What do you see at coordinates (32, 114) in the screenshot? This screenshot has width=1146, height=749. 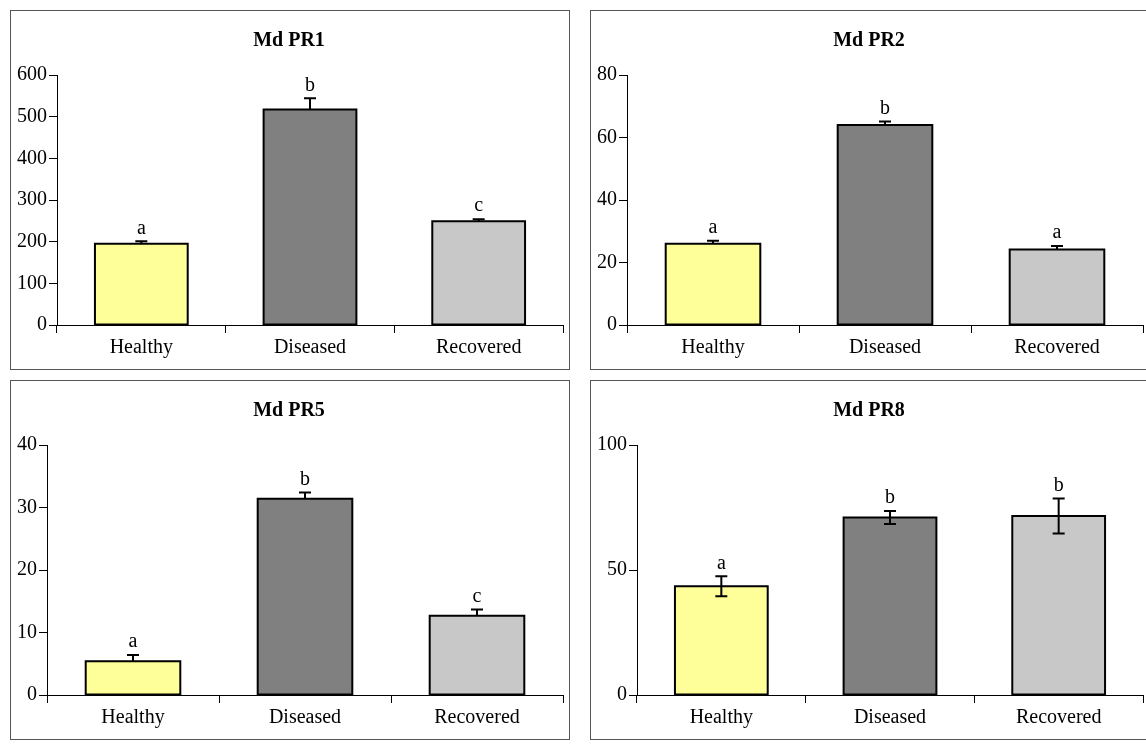 I see `y-tick-label: 500` at bounding box center [32, 114].